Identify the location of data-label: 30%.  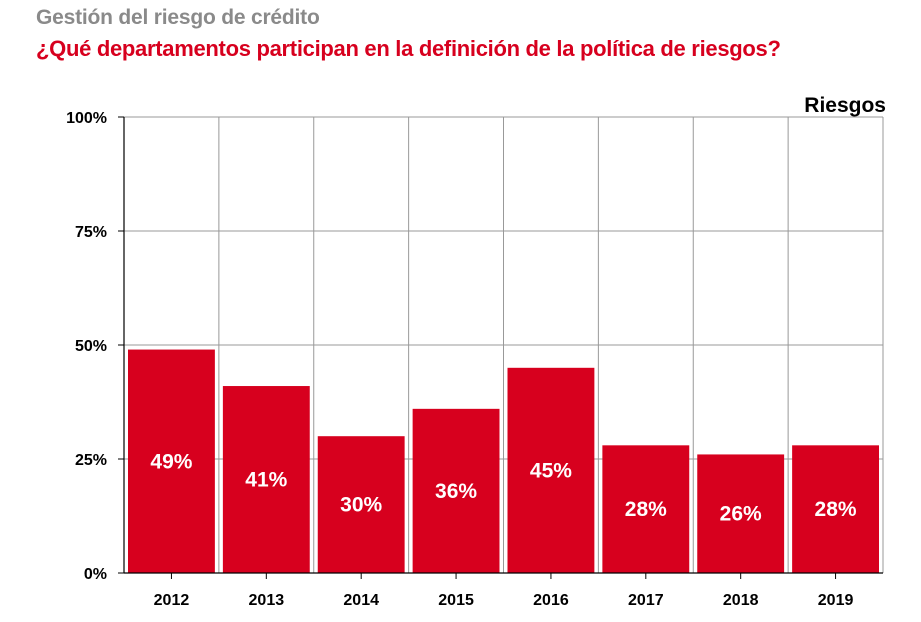
(361, 505).